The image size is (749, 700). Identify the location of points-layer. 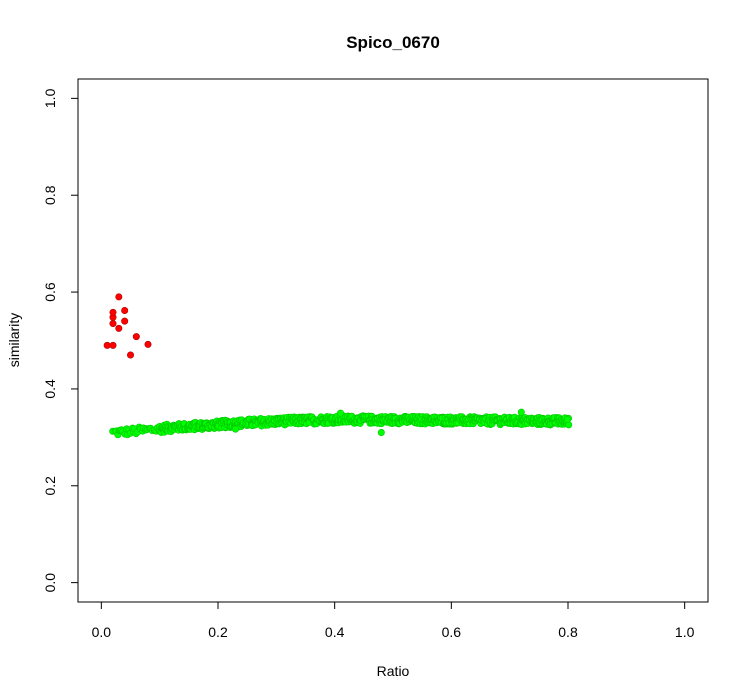
(338, 366).